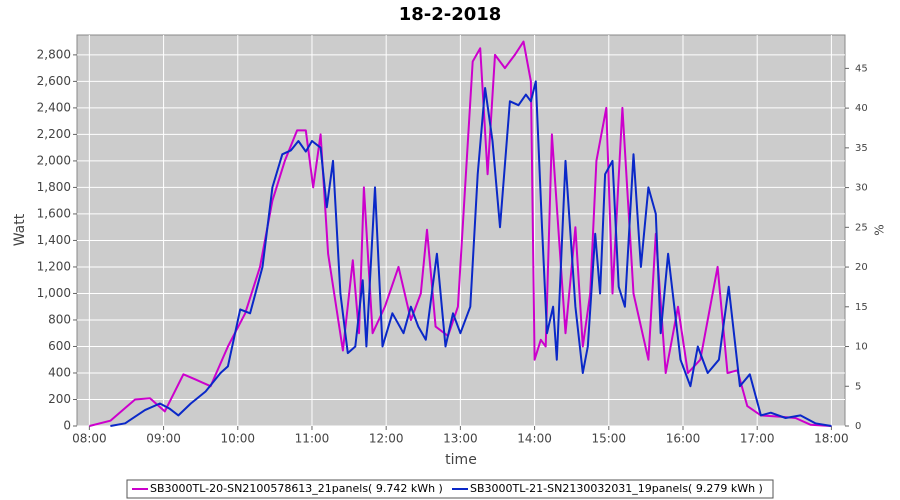 This screenshot has height=500, width=900. What do you see at coordinates (163, 439) in the screenshot?
I see `x-tick-label: 09:00` at bounding box center [163, 439].